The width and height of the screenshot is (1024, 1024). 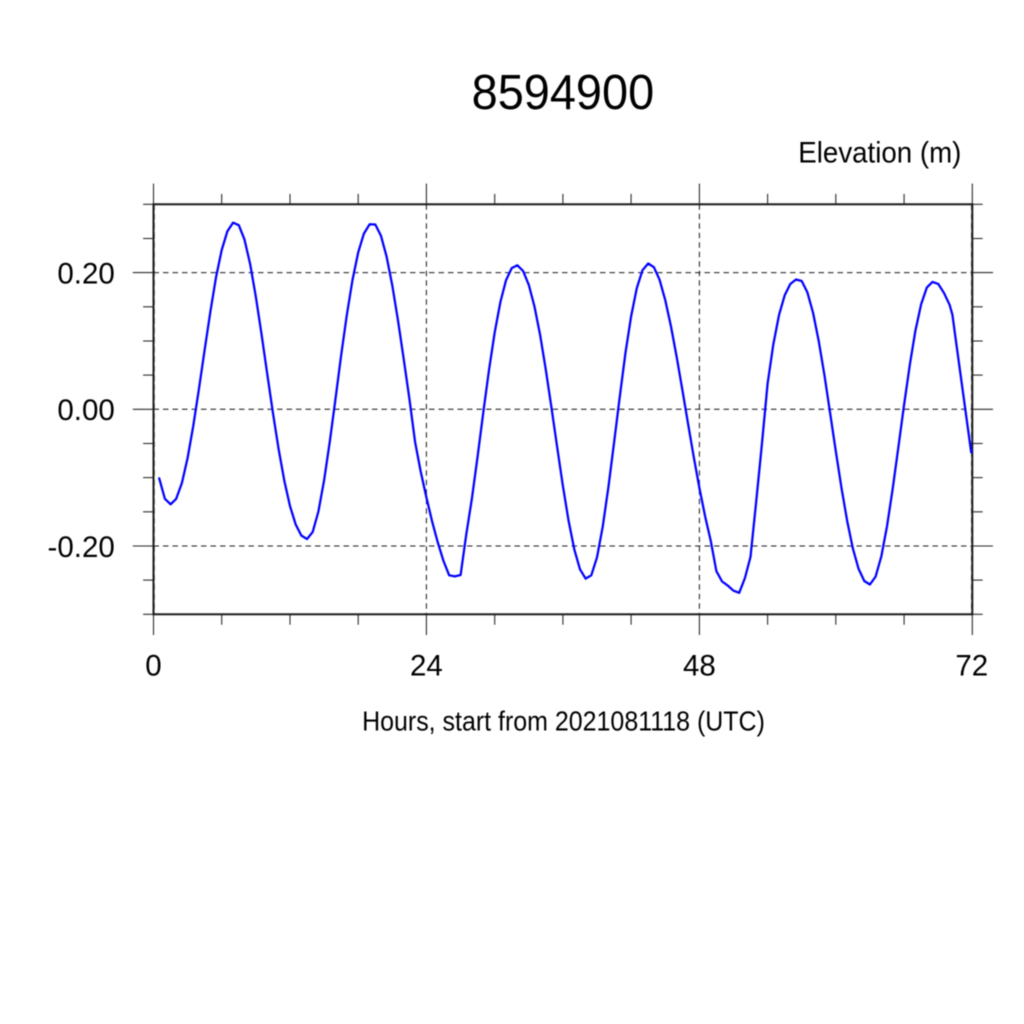 I want to click on svg-text: 72, so click(x=971, y=666).